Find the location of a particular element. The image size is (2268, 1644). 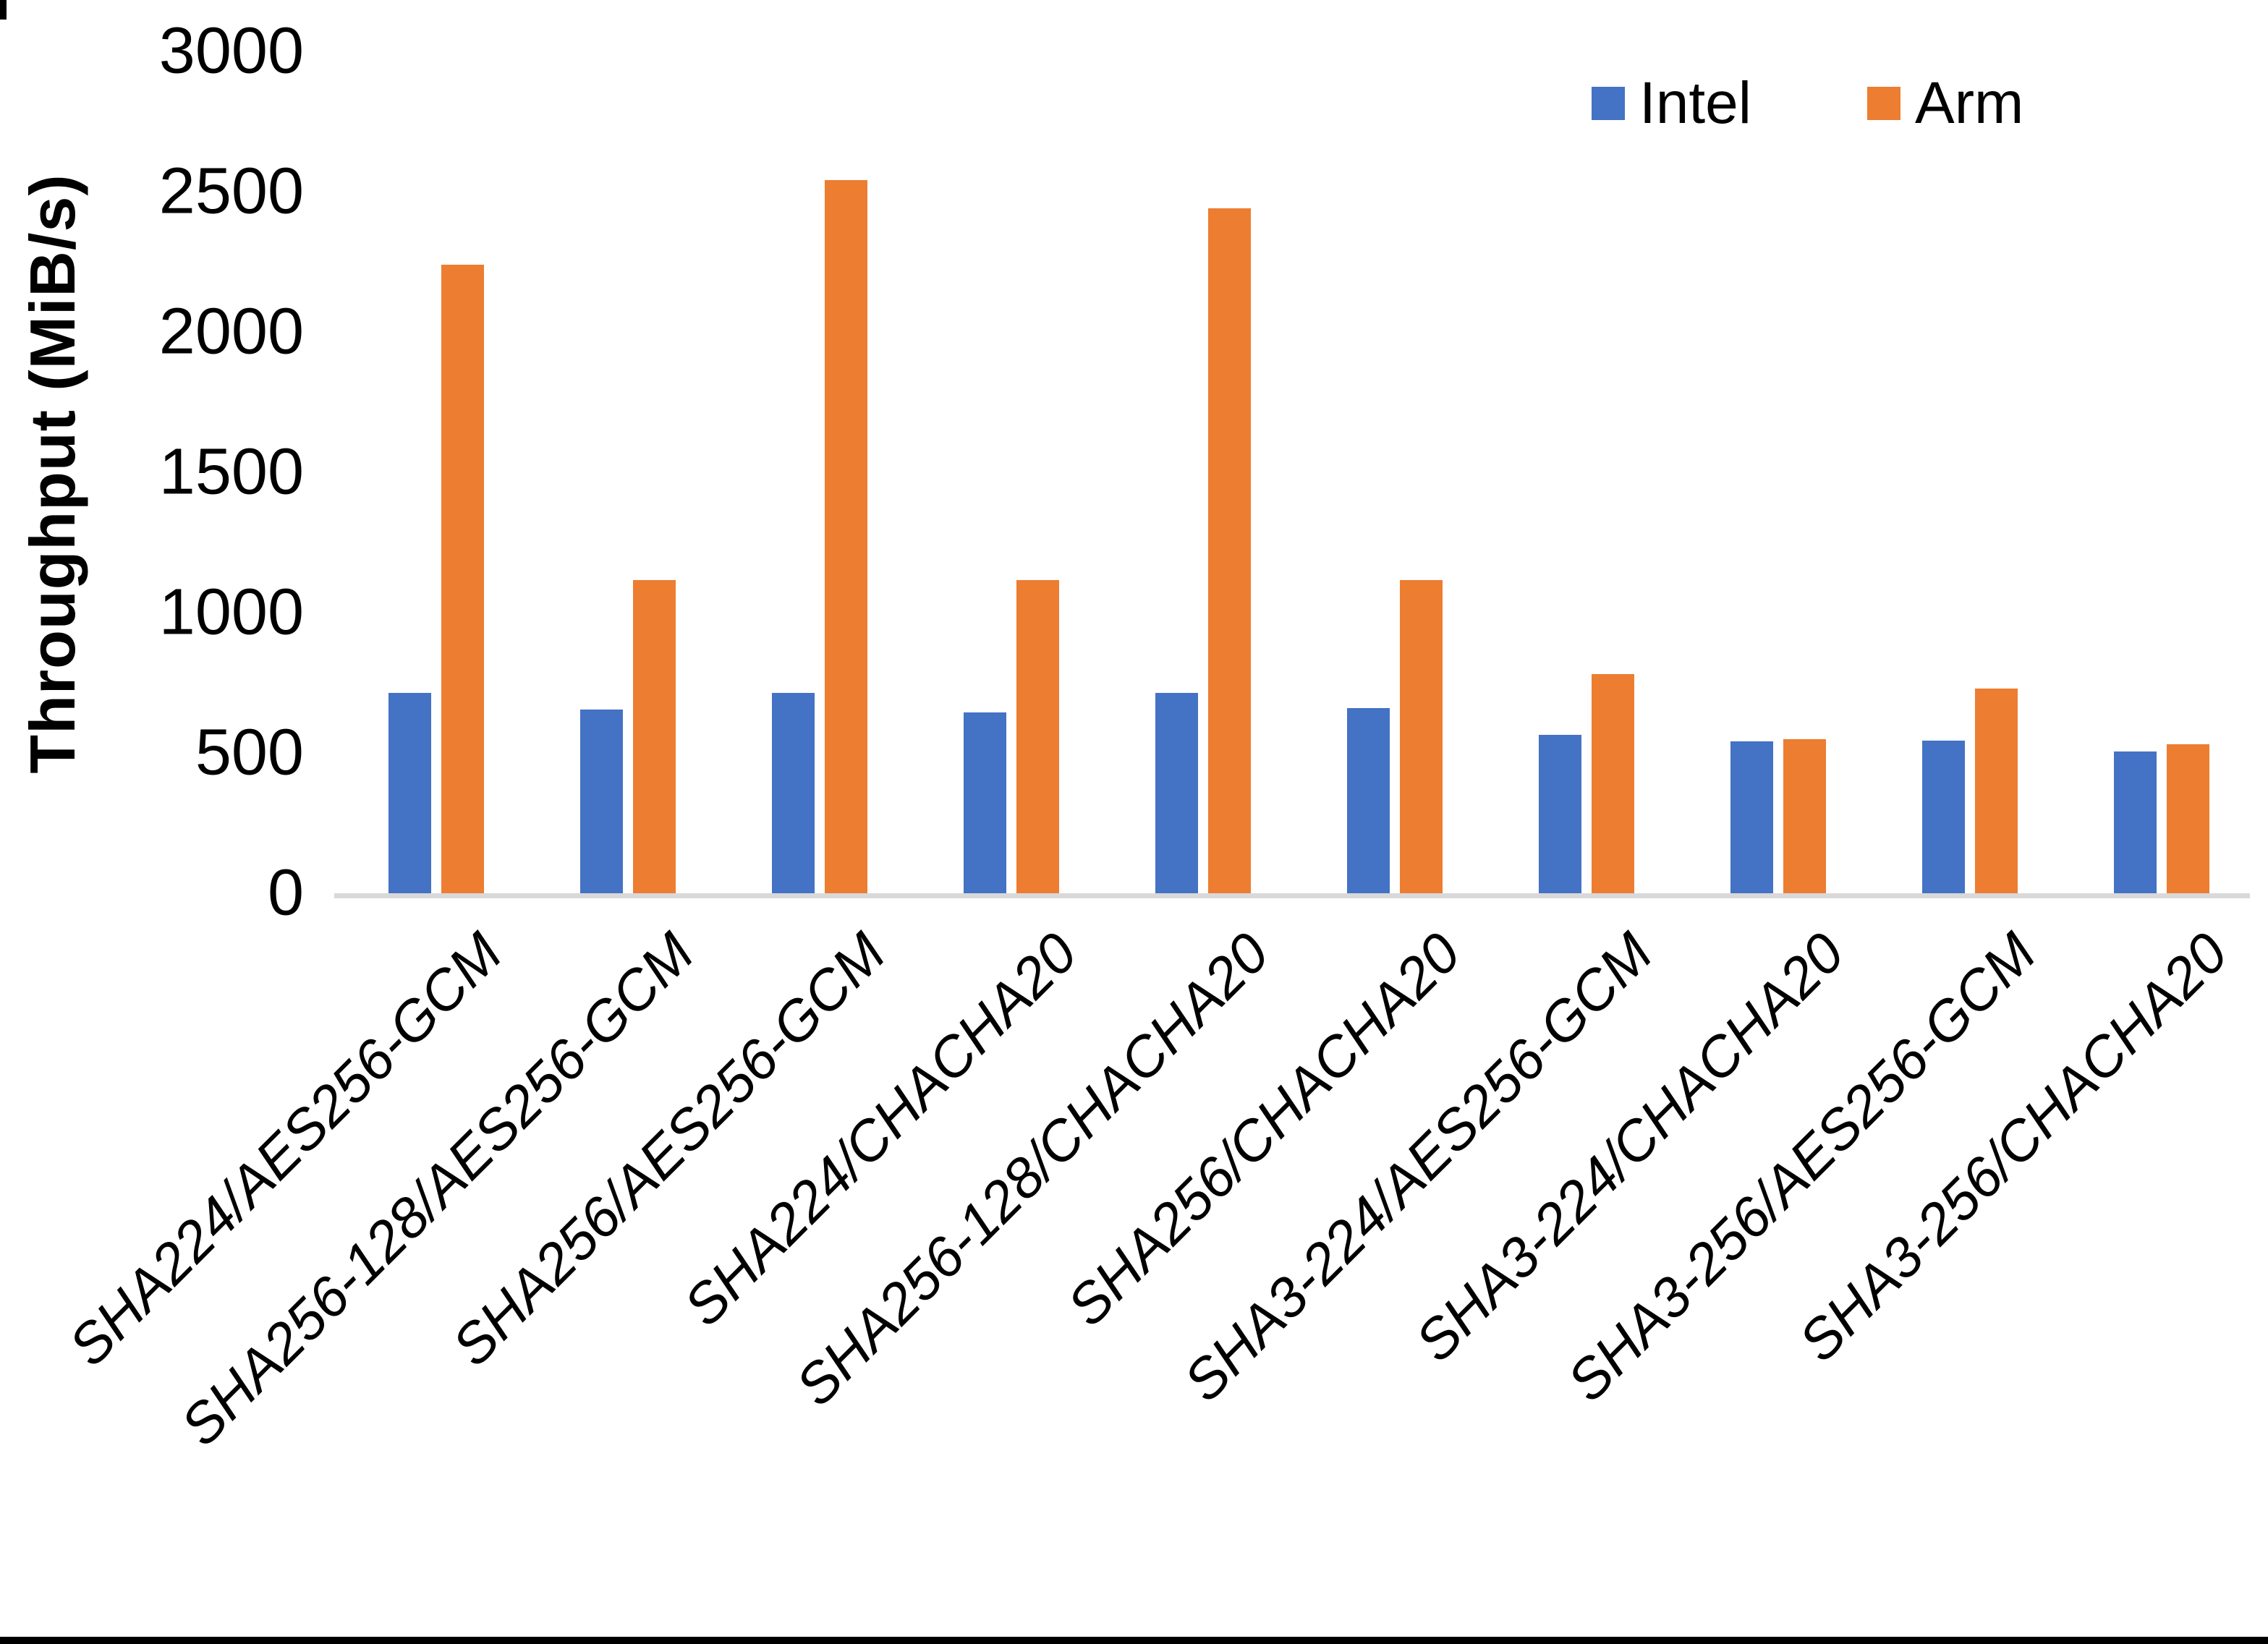

y-tick-label-500: 500 is located at coordinates (249, 752).